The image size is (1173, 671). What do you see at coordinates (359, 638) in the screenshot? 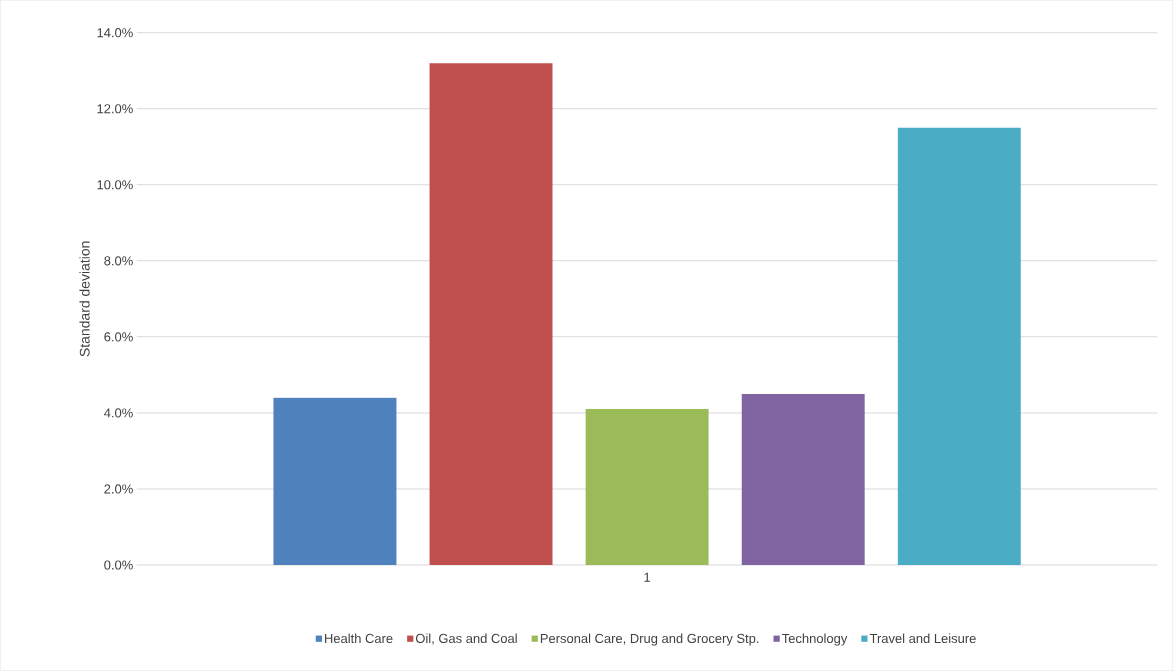
I see `legend-label: Health Care` at bounding box center [359, 638].